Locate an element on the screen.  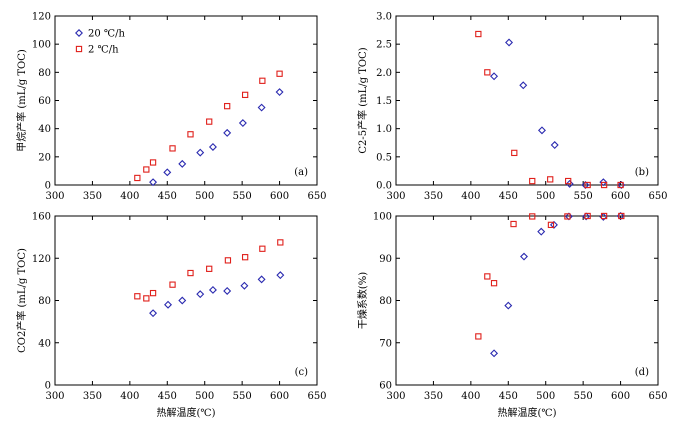
x-tick-label: 450 is located at coordinates (167, 196).